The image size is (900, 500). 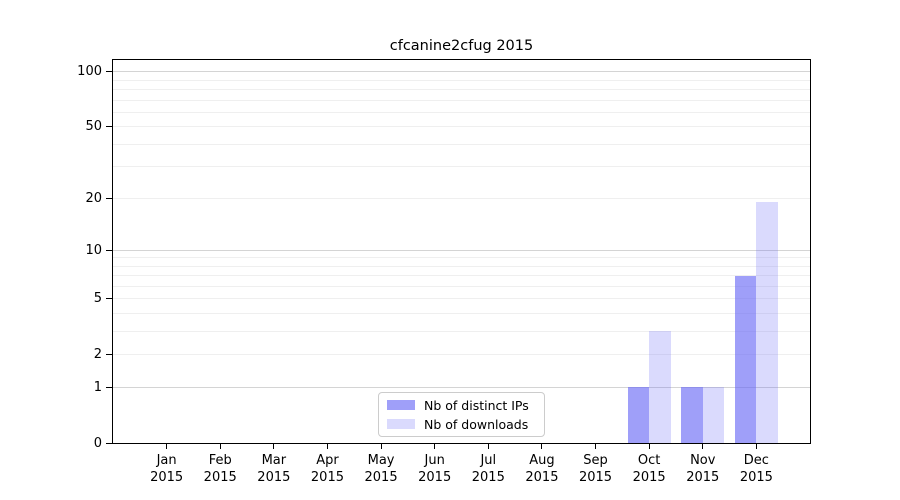 What do you see at coordinates (97, 299) in the screenshot?
I see `y-axis-tick-label: 5` at bounding box center [97, 299].